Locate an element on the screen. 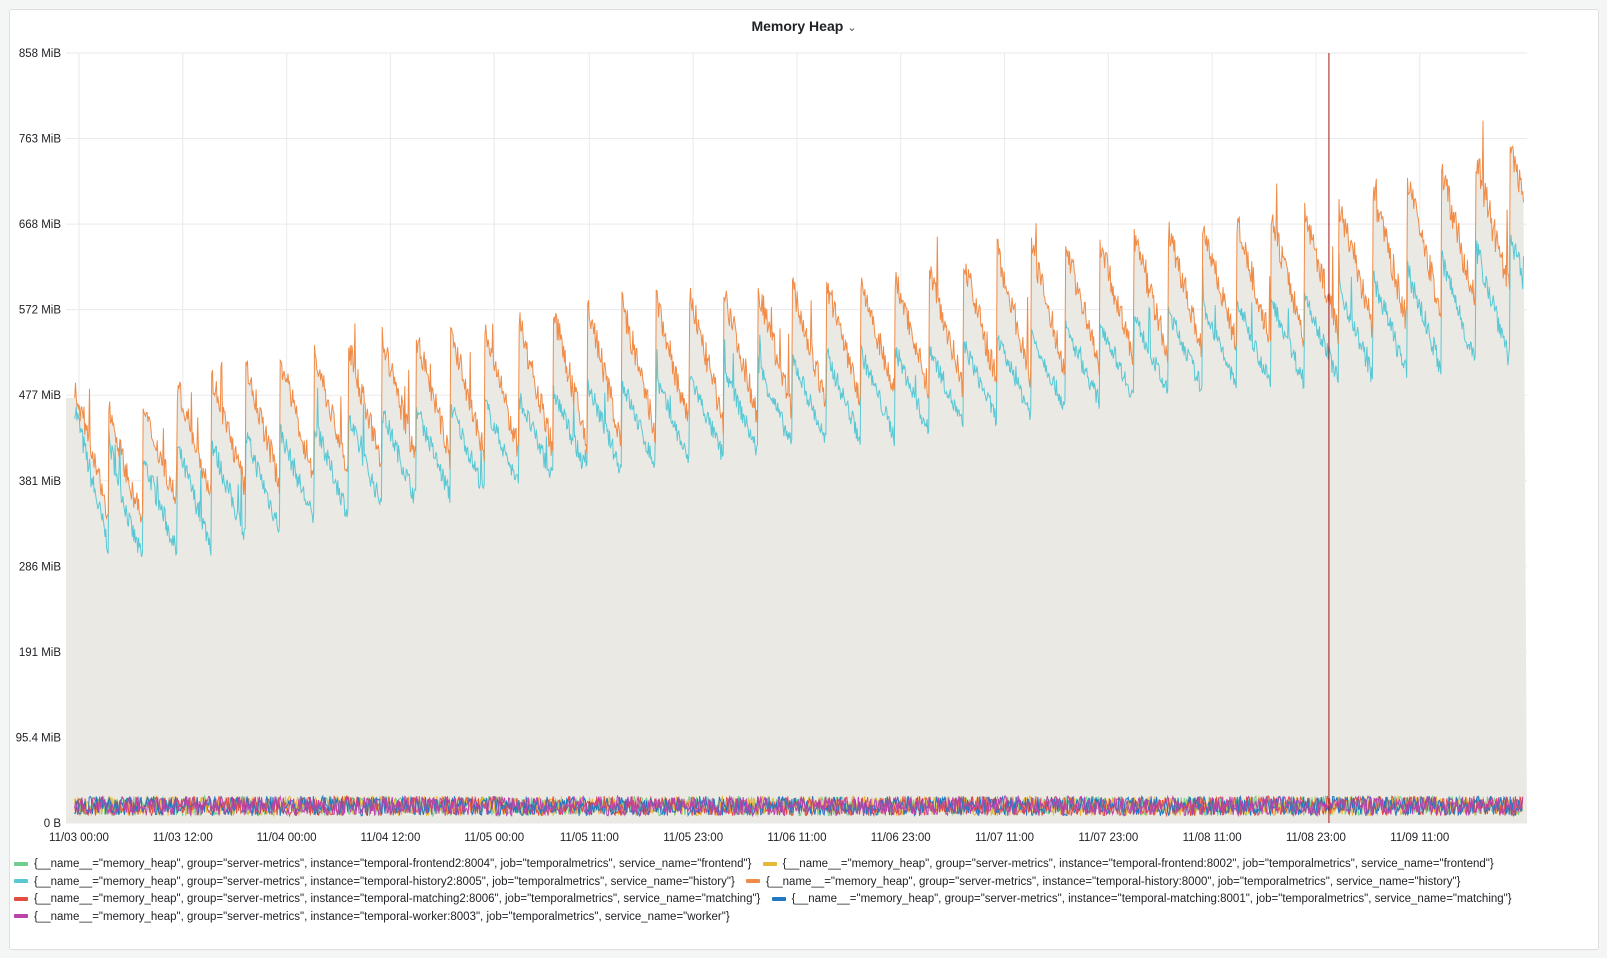 The height and width of the screenshot is (958, 1607). x-tick-label: 11/03 00:00 is located at coordinates (79, 838).